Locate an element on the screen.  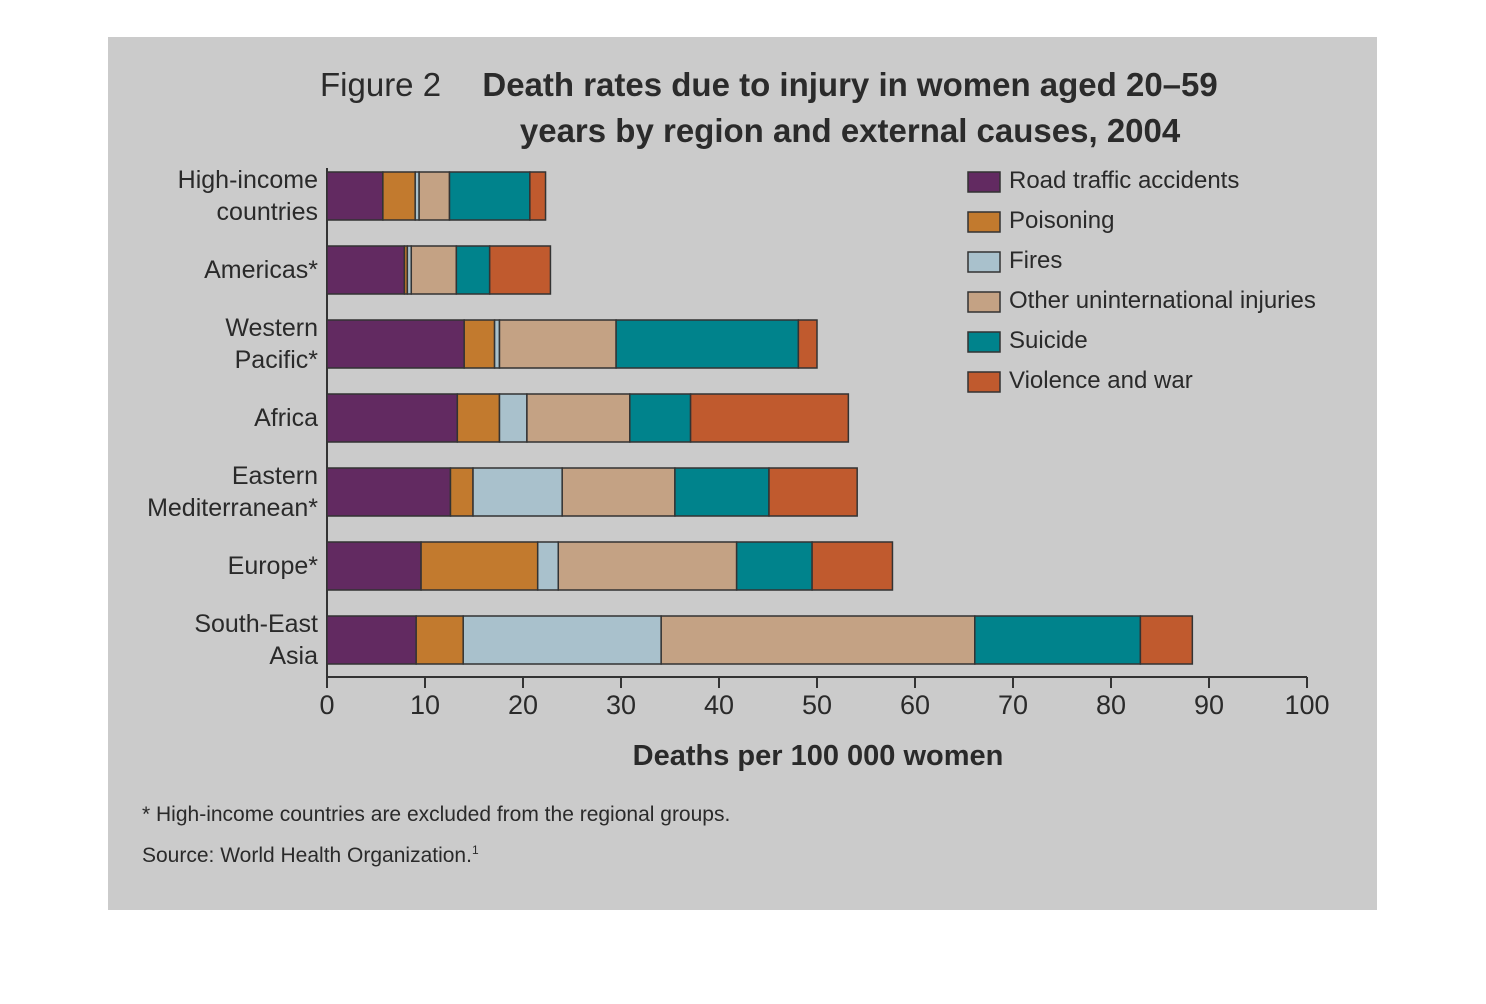
legend-label: Poisoning is located at coordinates (1062, 220).